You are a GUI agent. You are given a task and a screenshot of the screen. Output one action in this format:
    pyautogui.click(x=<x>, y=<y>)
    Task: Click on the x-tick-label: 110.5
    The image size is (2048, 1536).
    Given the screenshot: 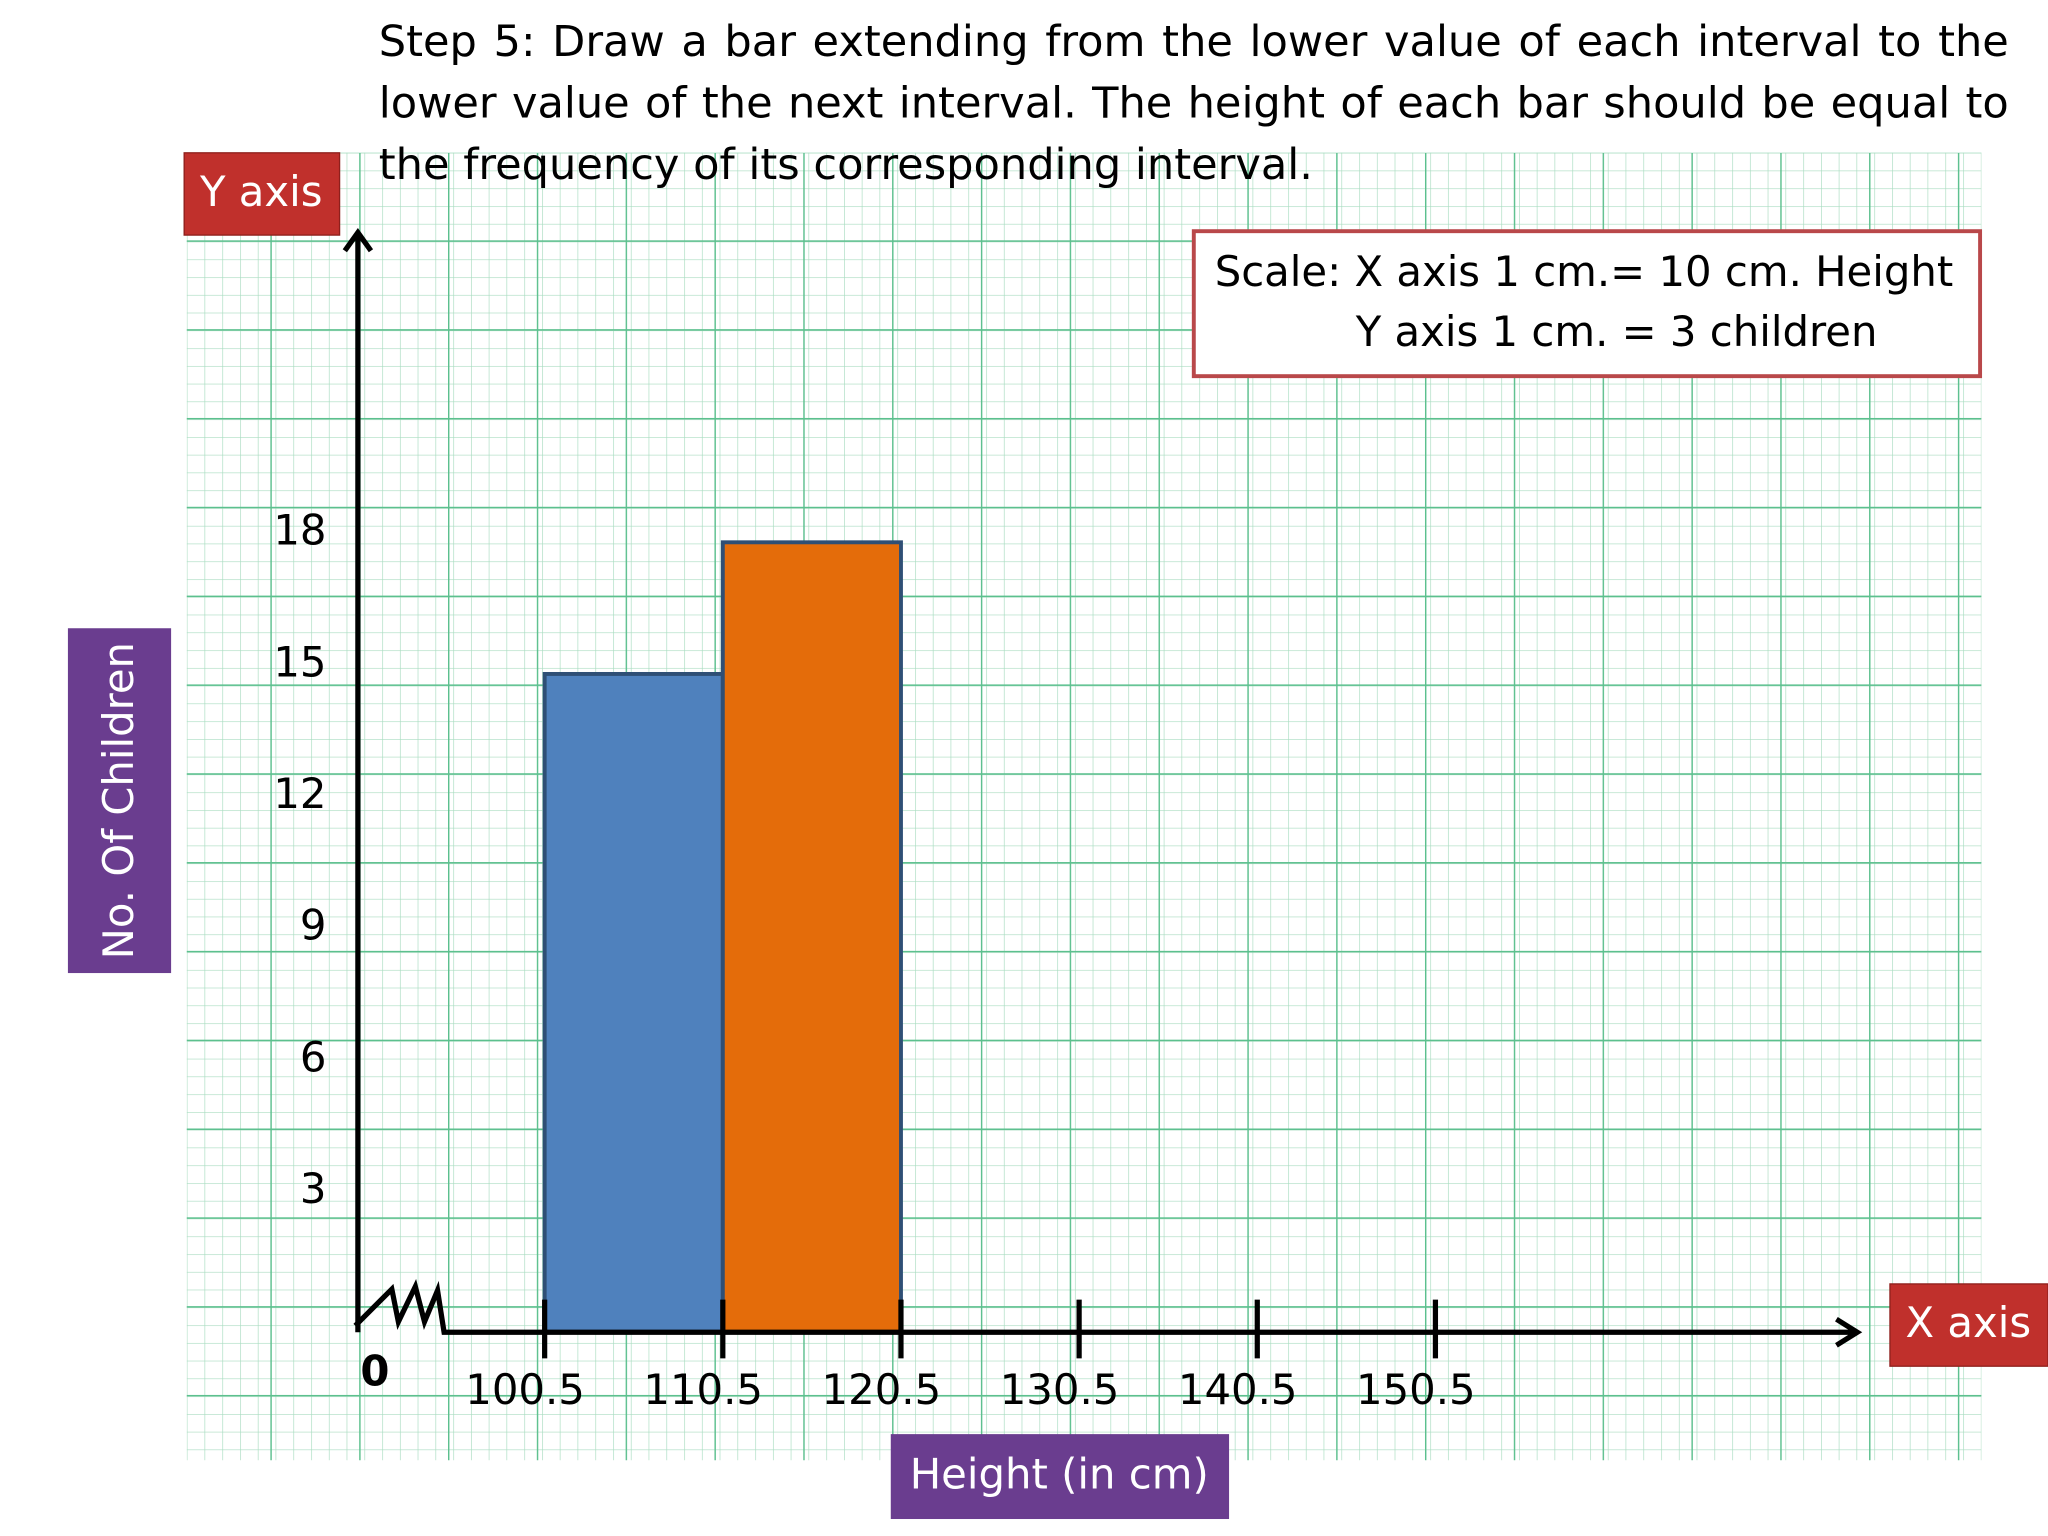 What is the action you would take?
    pyautogui.click(x=703, y=1389)
    